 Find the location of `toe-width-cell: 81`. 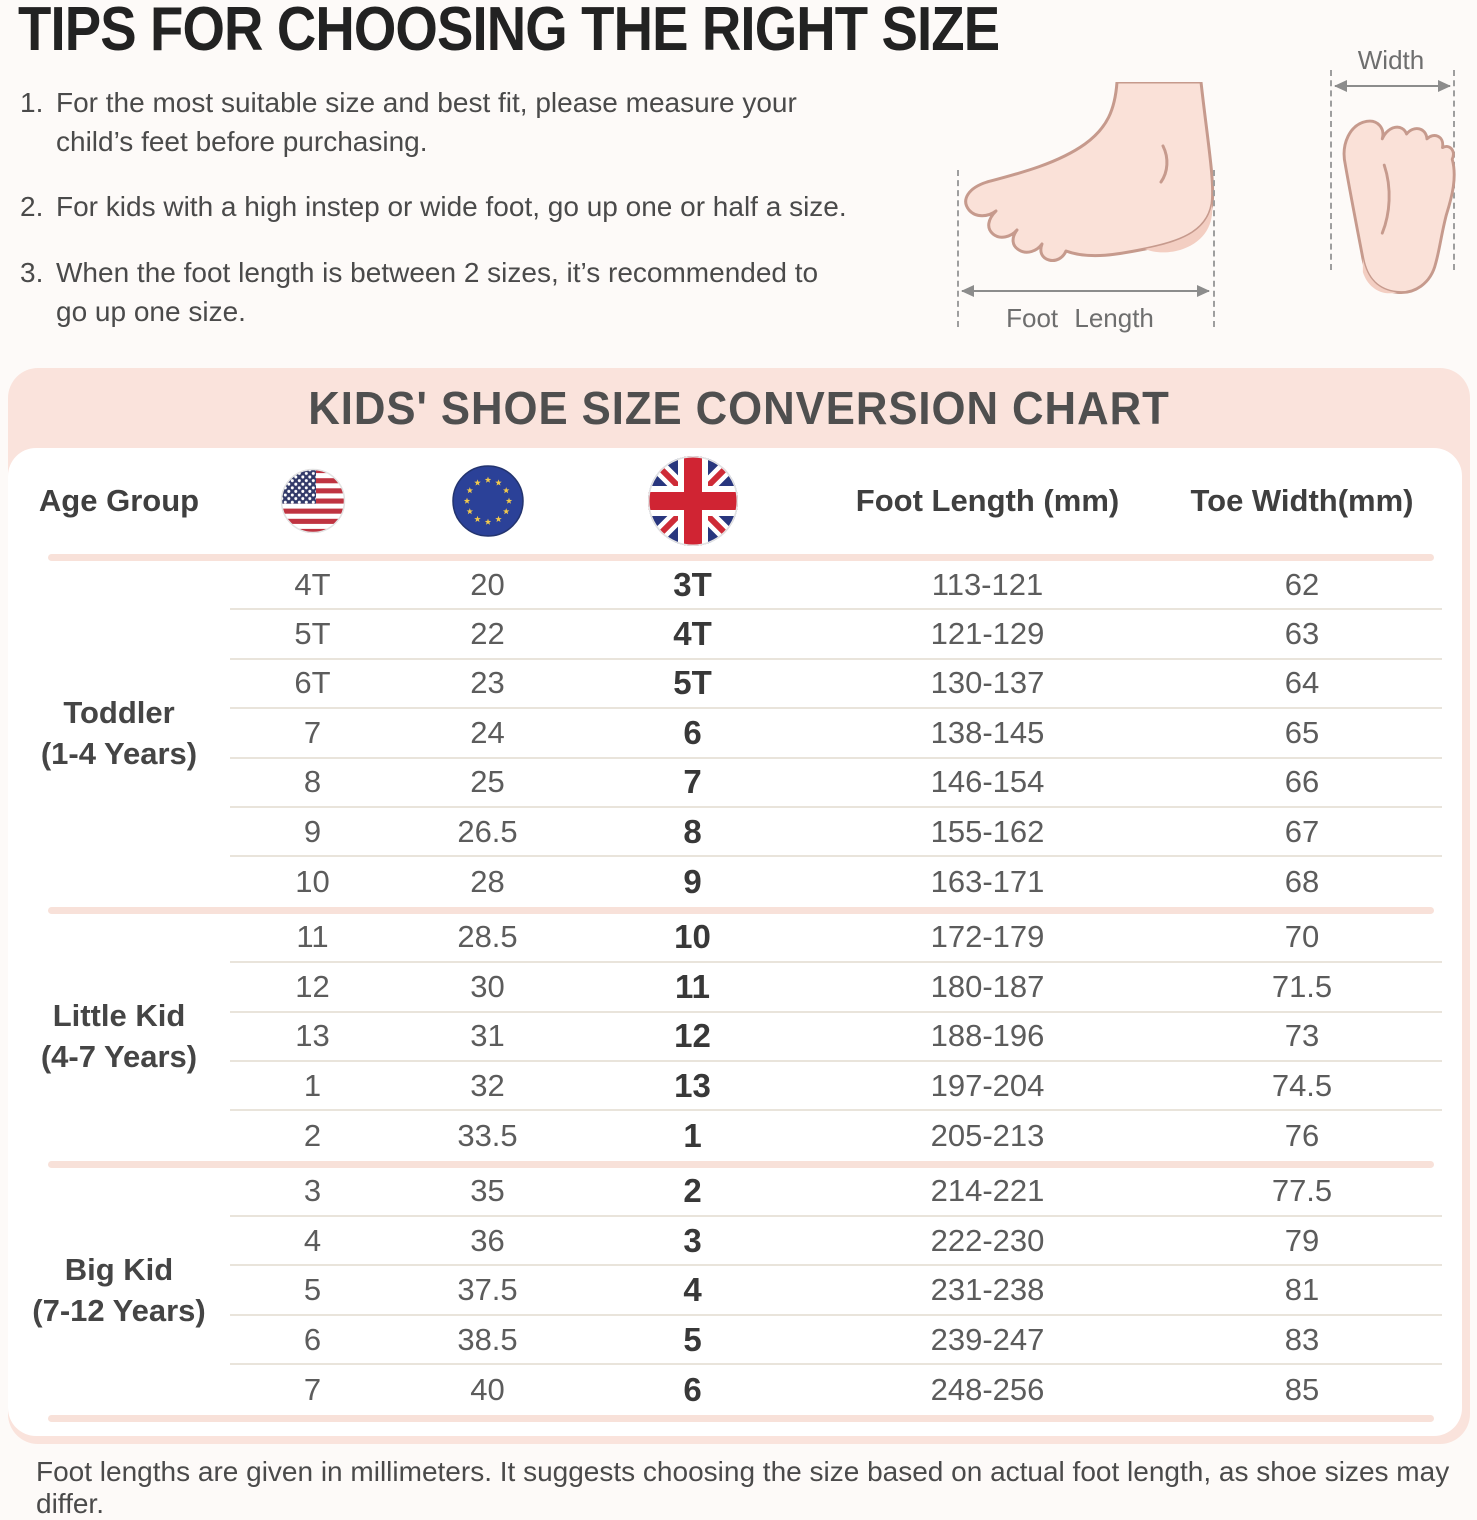

toe-width-cell: 81 is located at coordinates (1302, 1290).